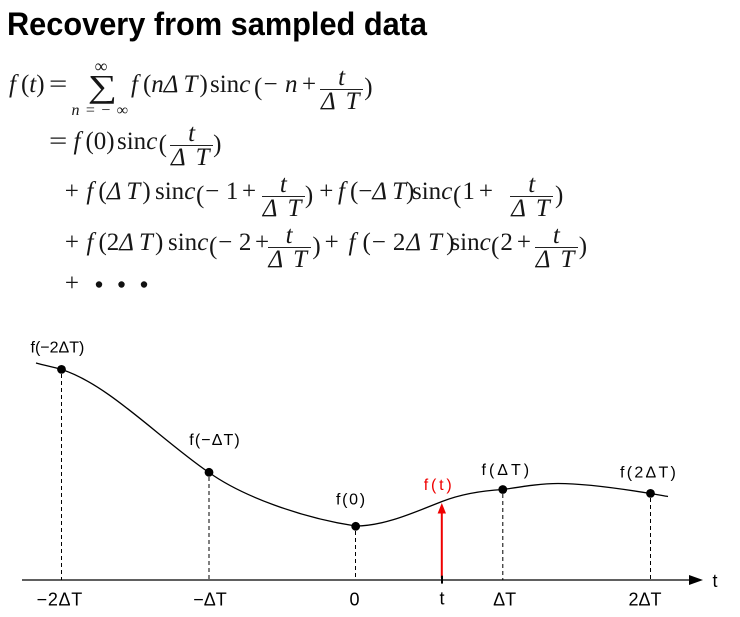 The width and height of the screenshot is (740, 617). Describe the element at coordinates (649, 472) in the screenshot. I see `svg-text: f(2ΔT)` at that location.